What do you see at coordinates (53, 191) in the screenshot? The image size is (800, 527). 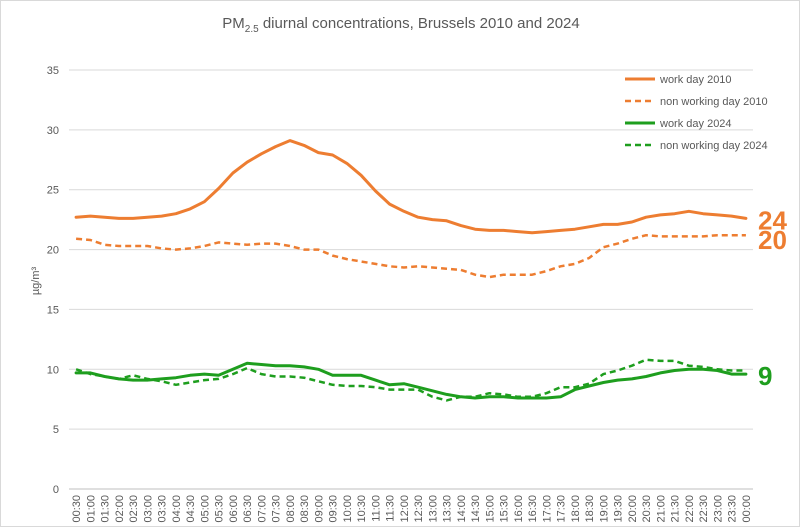 I see `y-tick-label: 25` at bounding box center [53, 191].